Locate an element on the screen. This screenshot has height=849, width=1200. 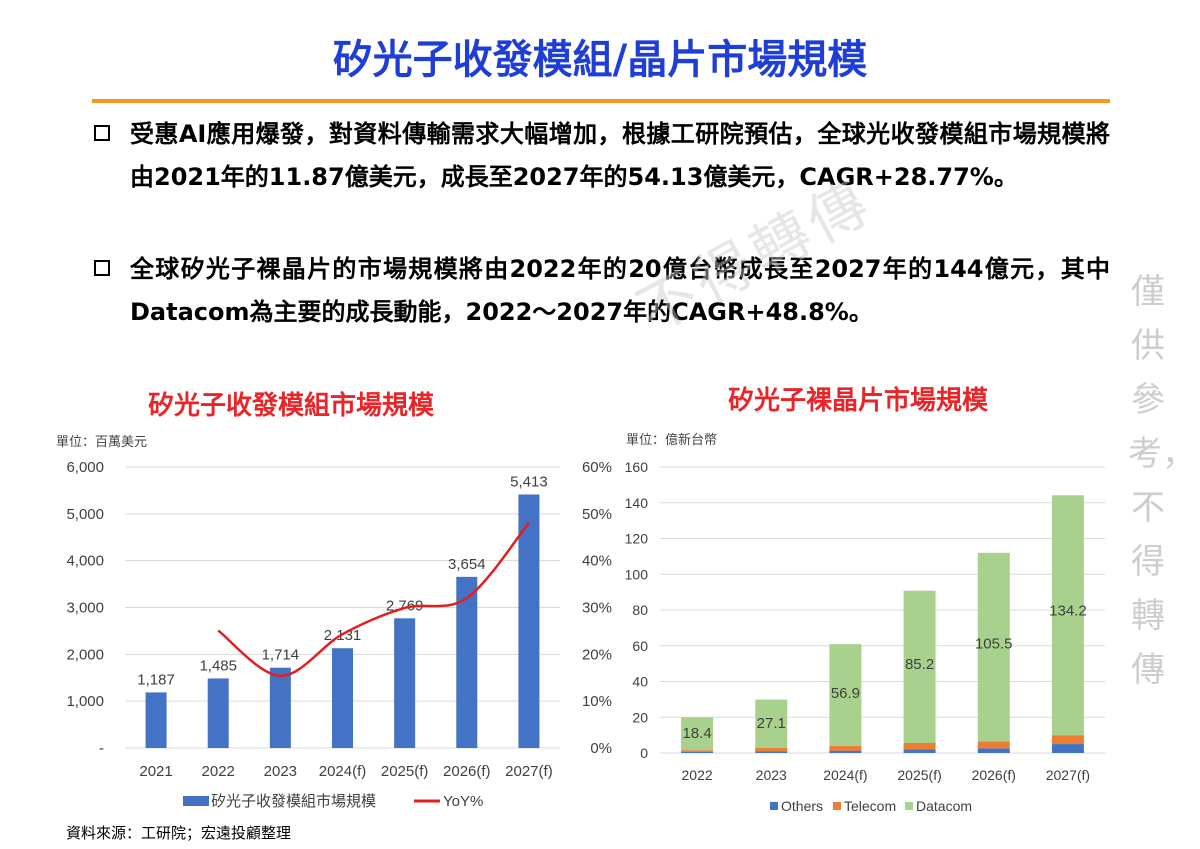
y-tick-label: 80 is located at coordinates (640, 610).